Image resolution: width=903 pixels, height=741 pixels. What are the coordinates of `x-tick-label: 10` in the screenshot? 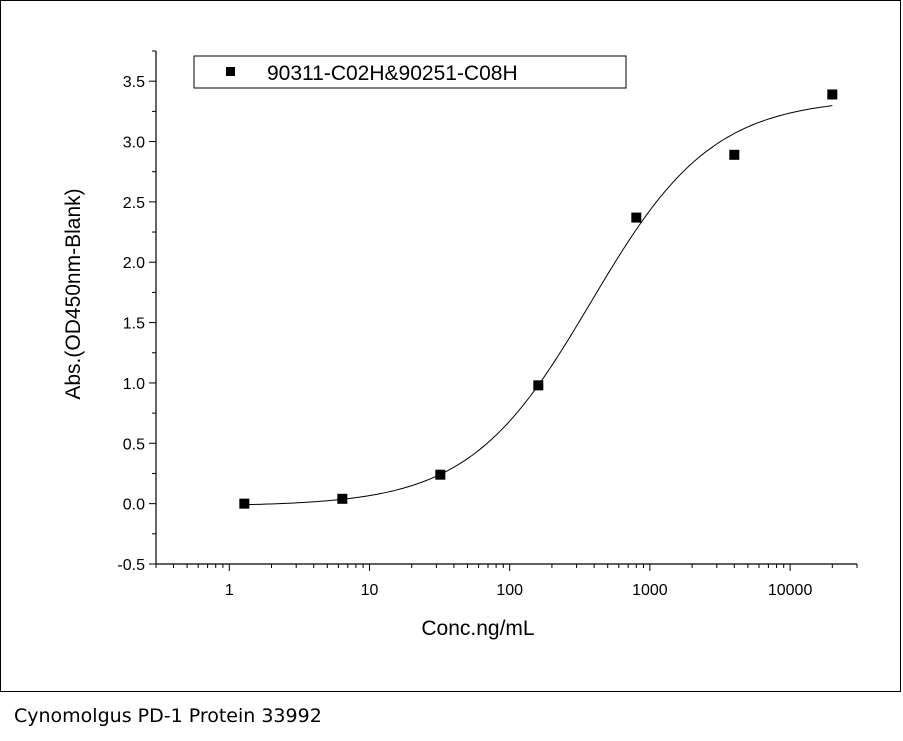 It's located at (370, 590).